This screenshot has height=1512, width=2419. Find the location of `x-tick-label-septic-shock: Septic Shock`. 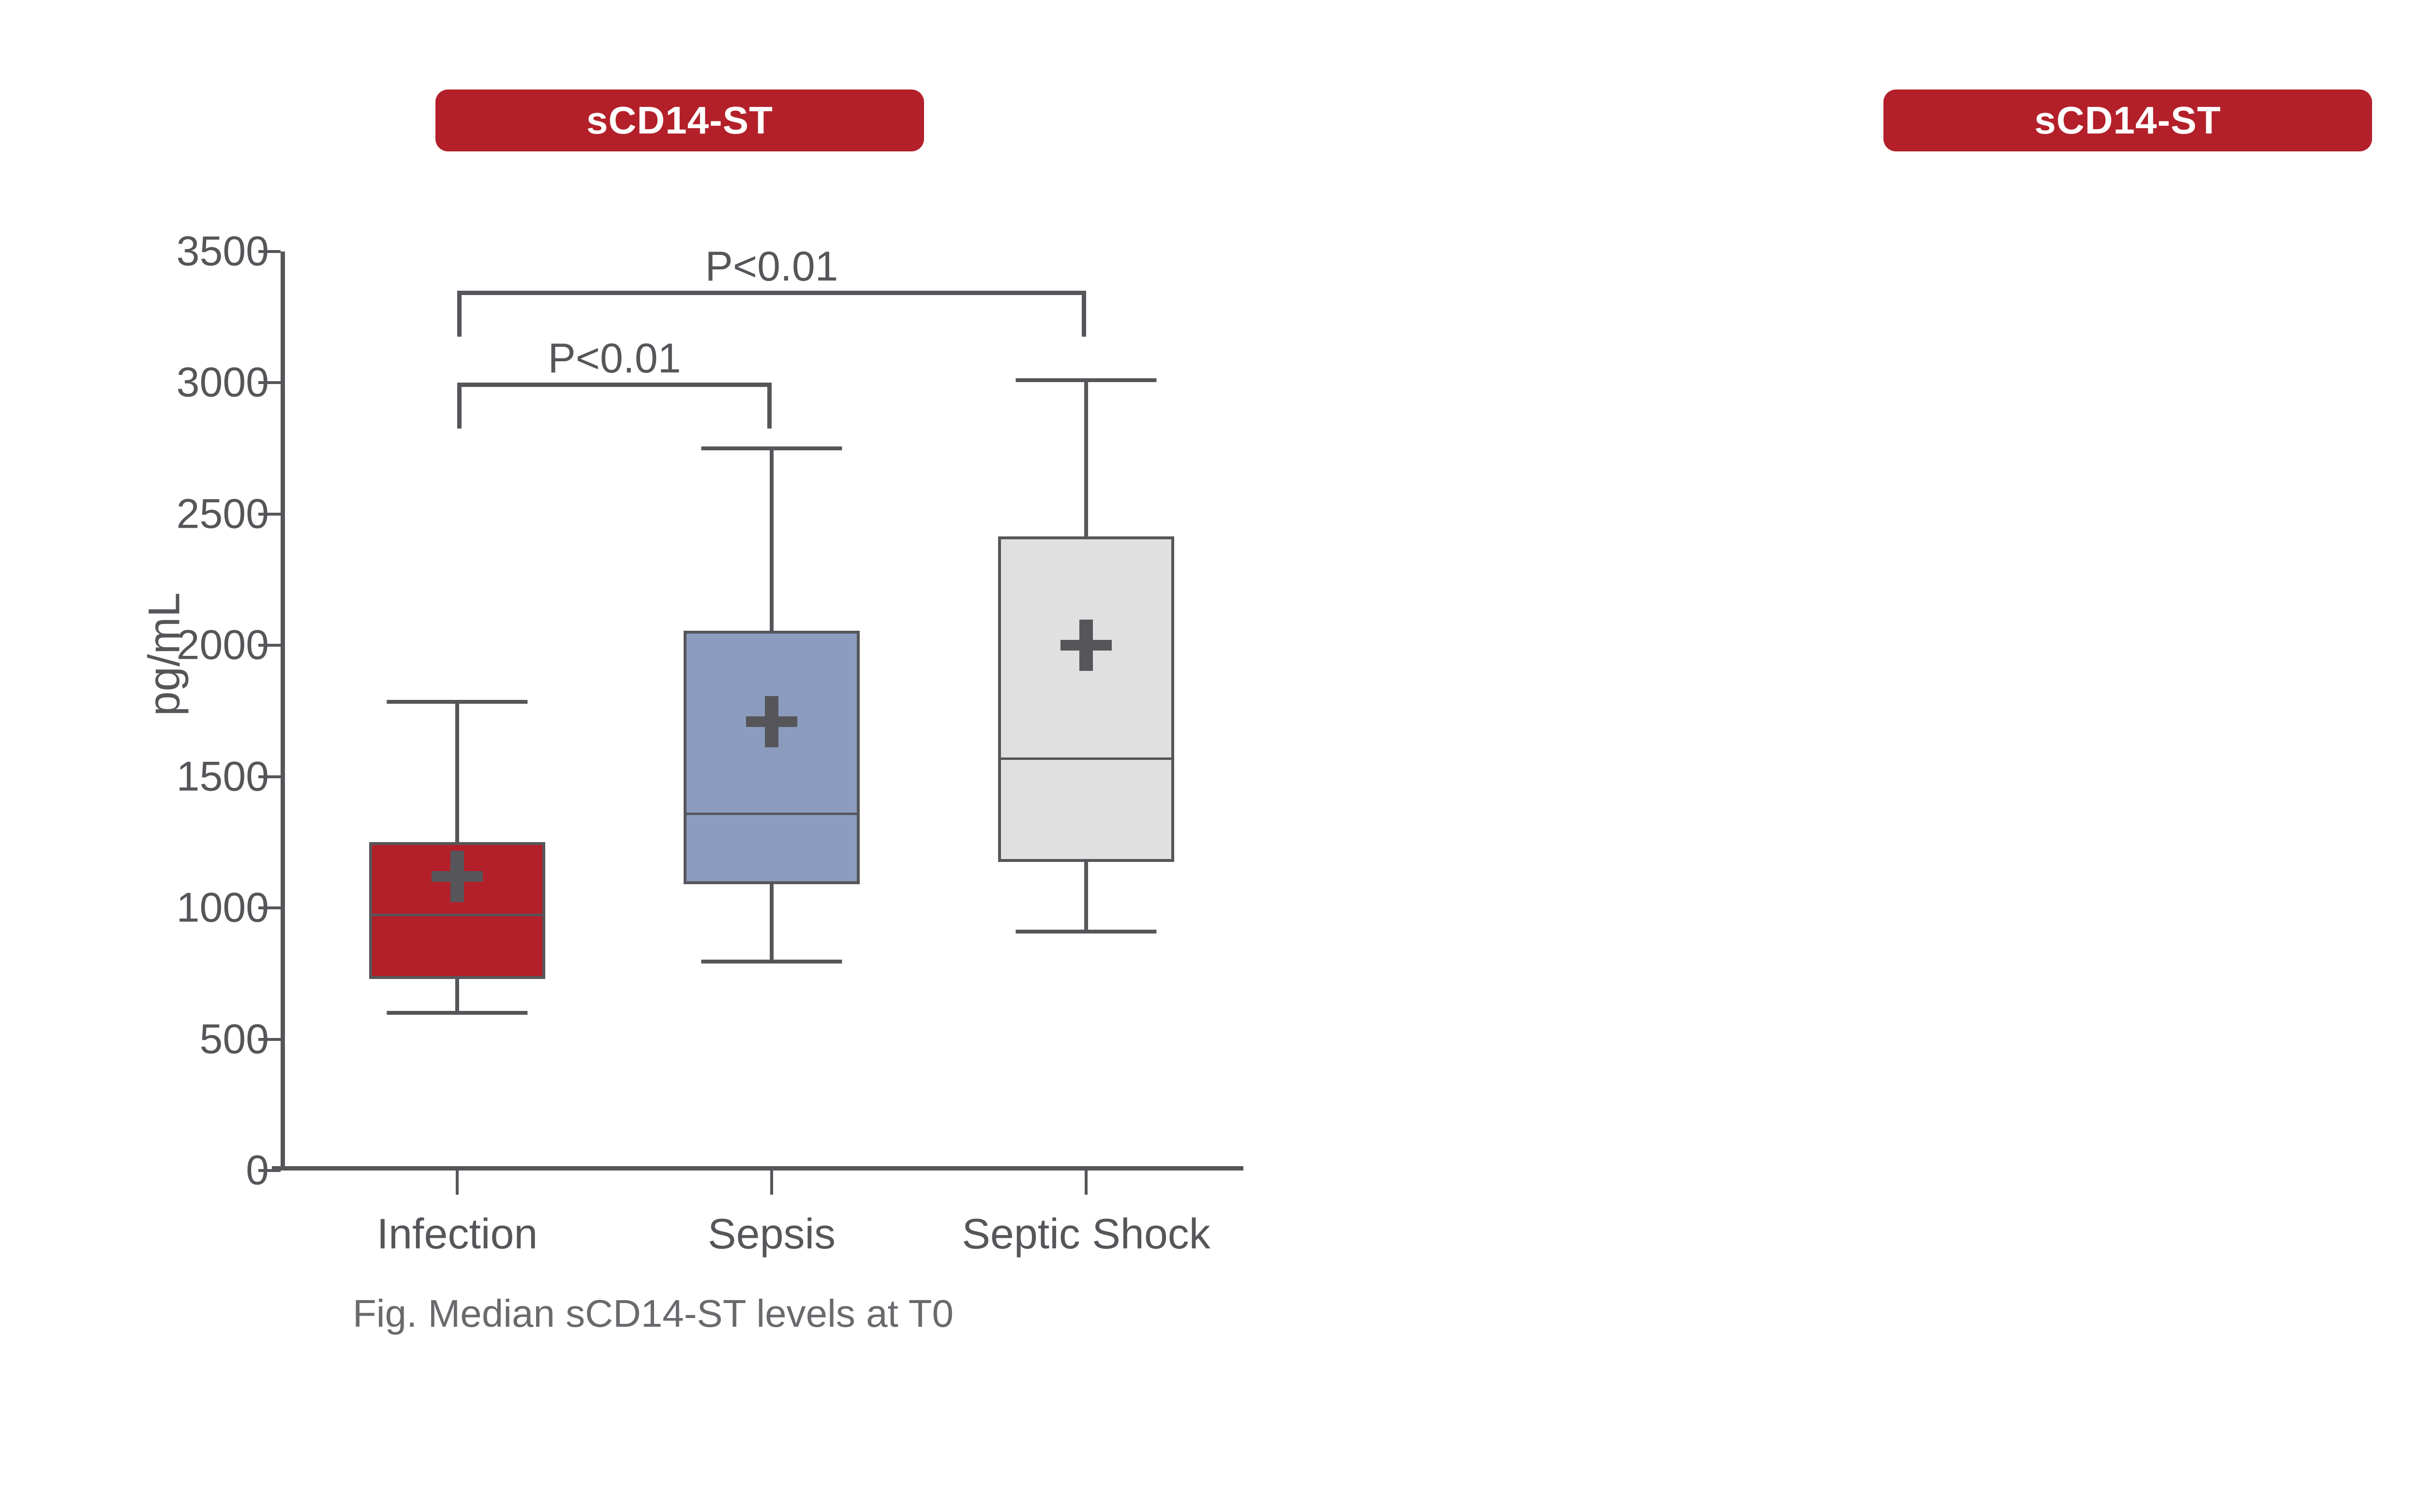

x-tick-label-septic-shock: Septic Shock is located at coordinates (1086, 1234).